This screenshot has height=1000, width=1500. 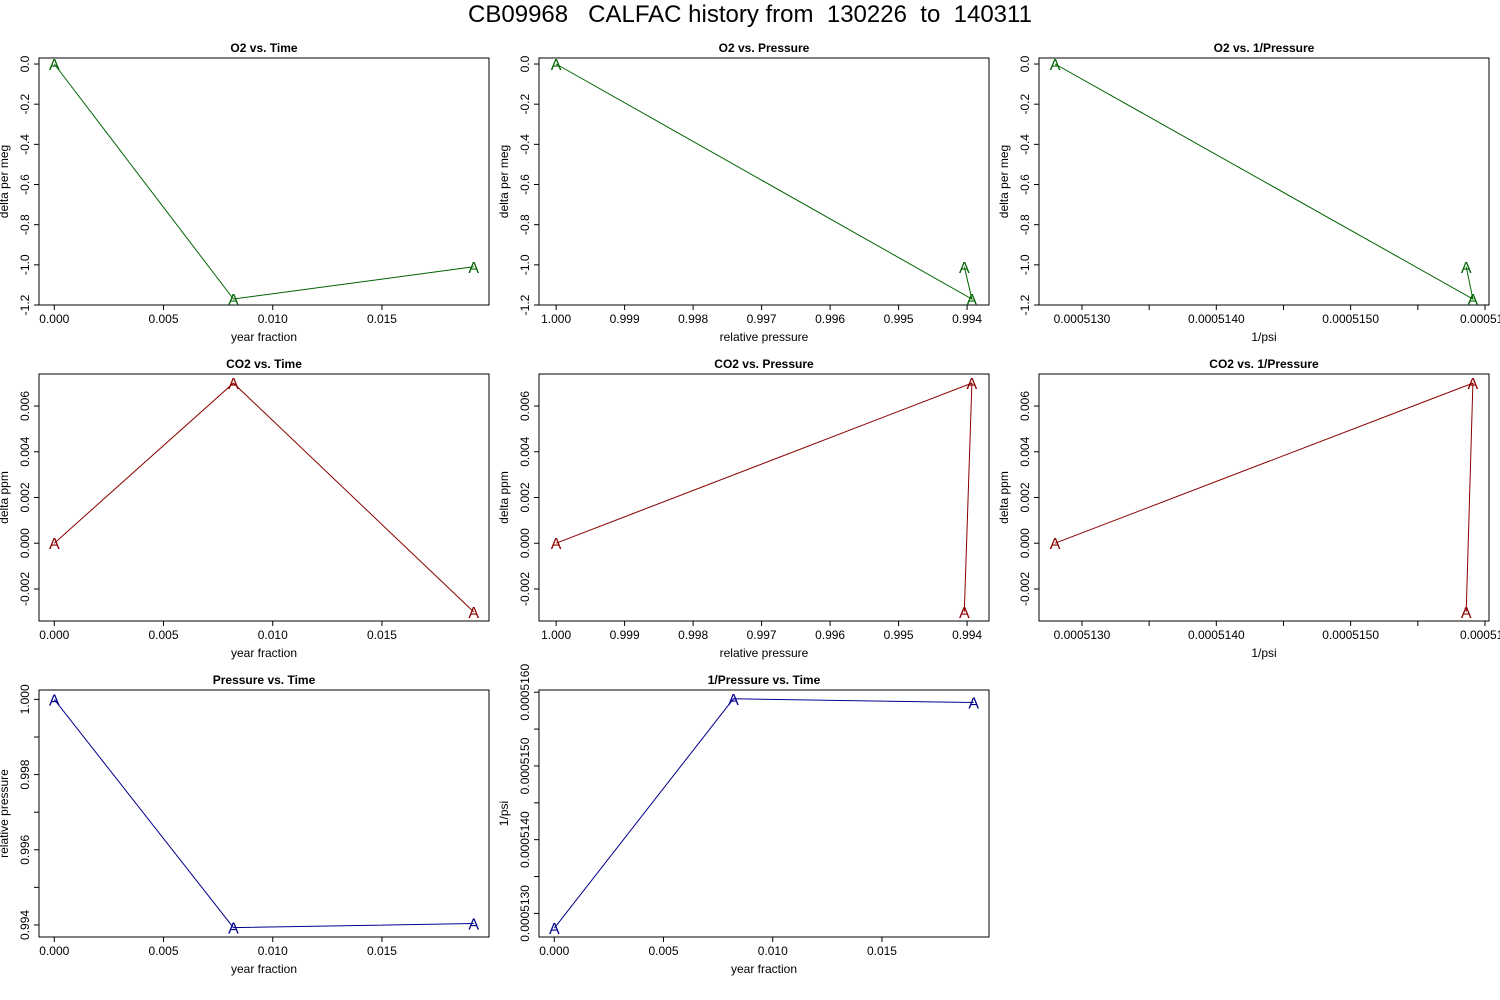 I want to click on panel-title: O2 vs. Time, so click(x=263, y=48).